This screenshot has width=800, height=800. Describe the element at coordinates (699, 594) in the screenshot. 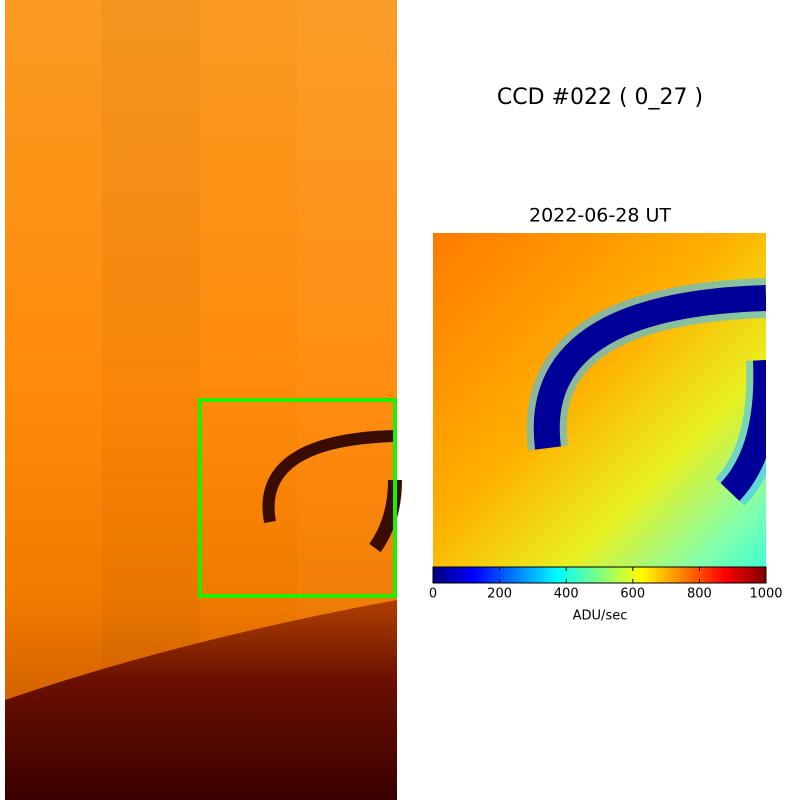

I see `colorbar-tick-label: 800` at that location.